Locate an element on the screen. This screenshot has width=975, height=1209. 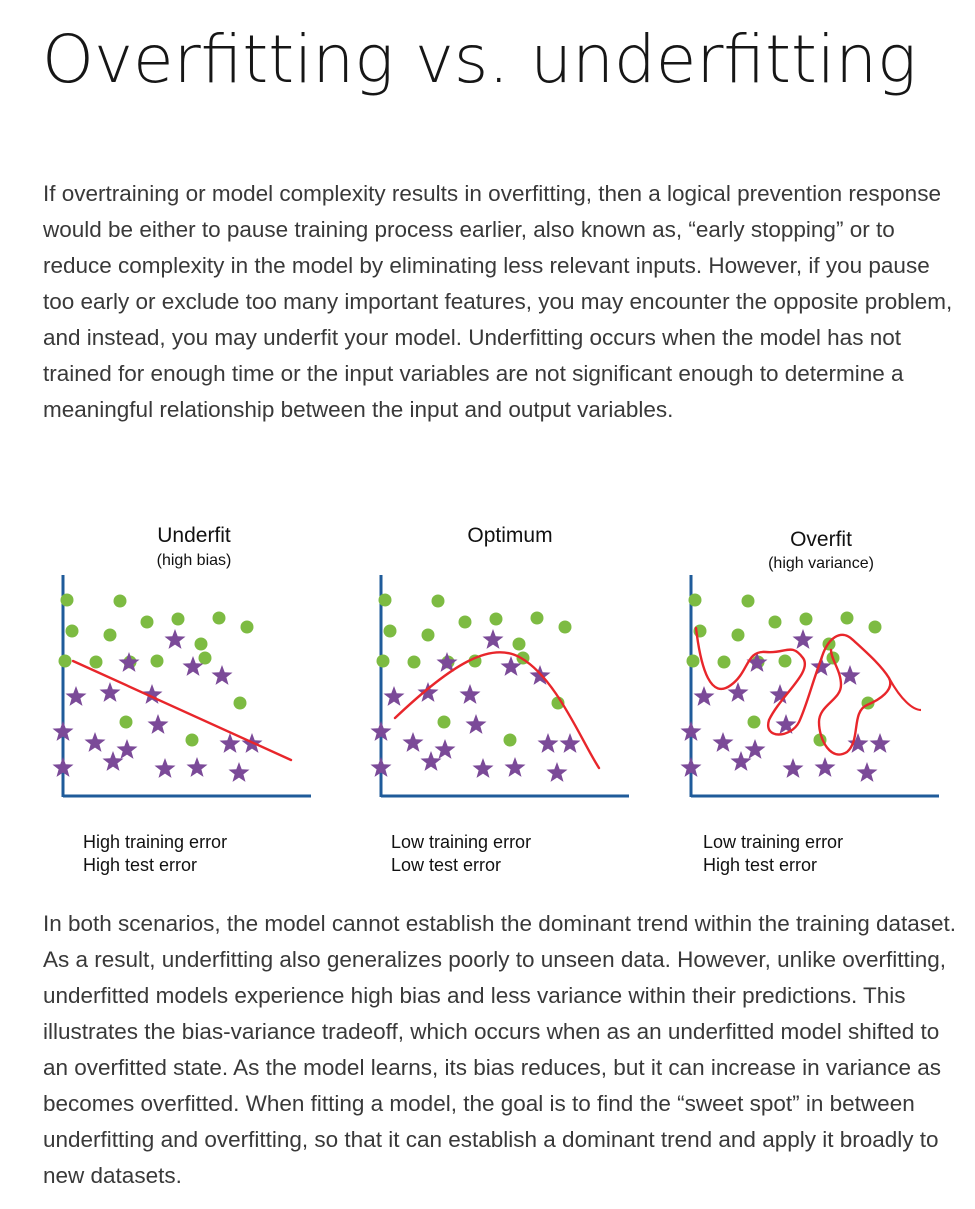
underfit-subtitle: (high bias) is located at coordinates (194, 560).